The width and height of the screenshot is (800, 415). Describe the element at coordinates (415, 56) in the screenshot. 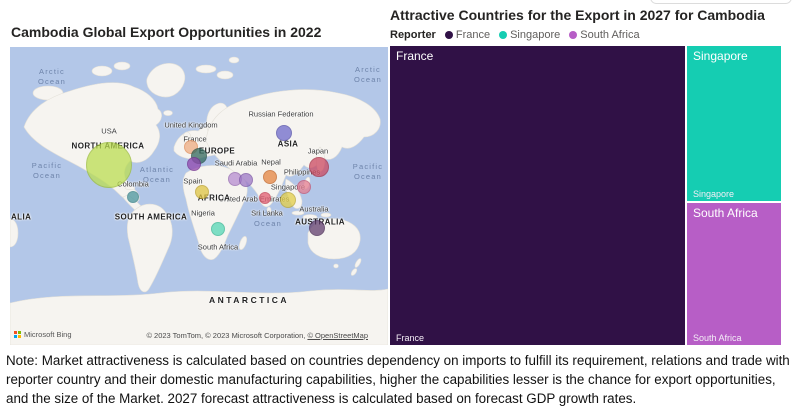

I see `treemap-block-label: France` at that location.